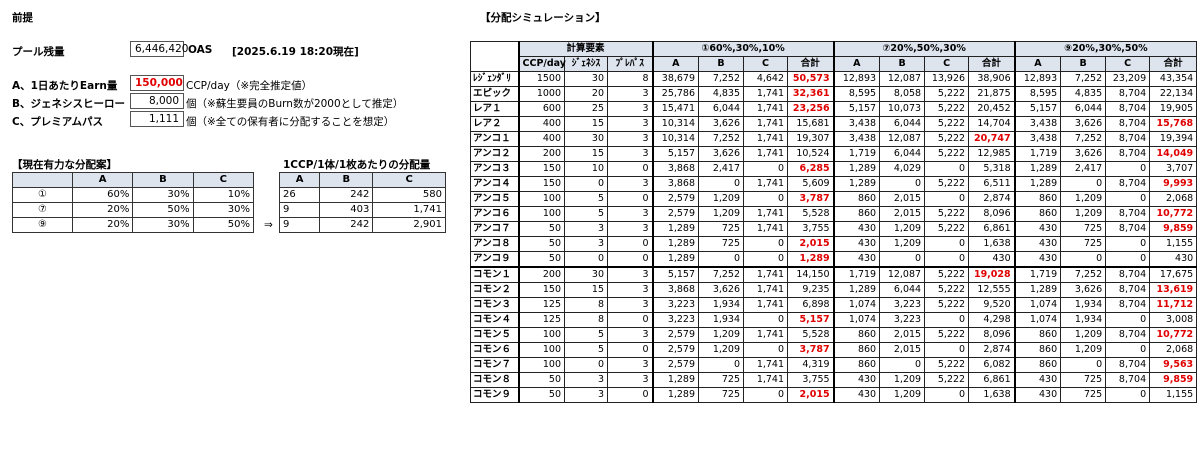 The height and width of the screenshot is (449, 1200). Describe the element at coordinates (675, 79) in the screenshot. I see `sim-cell: 38,679` at that location.